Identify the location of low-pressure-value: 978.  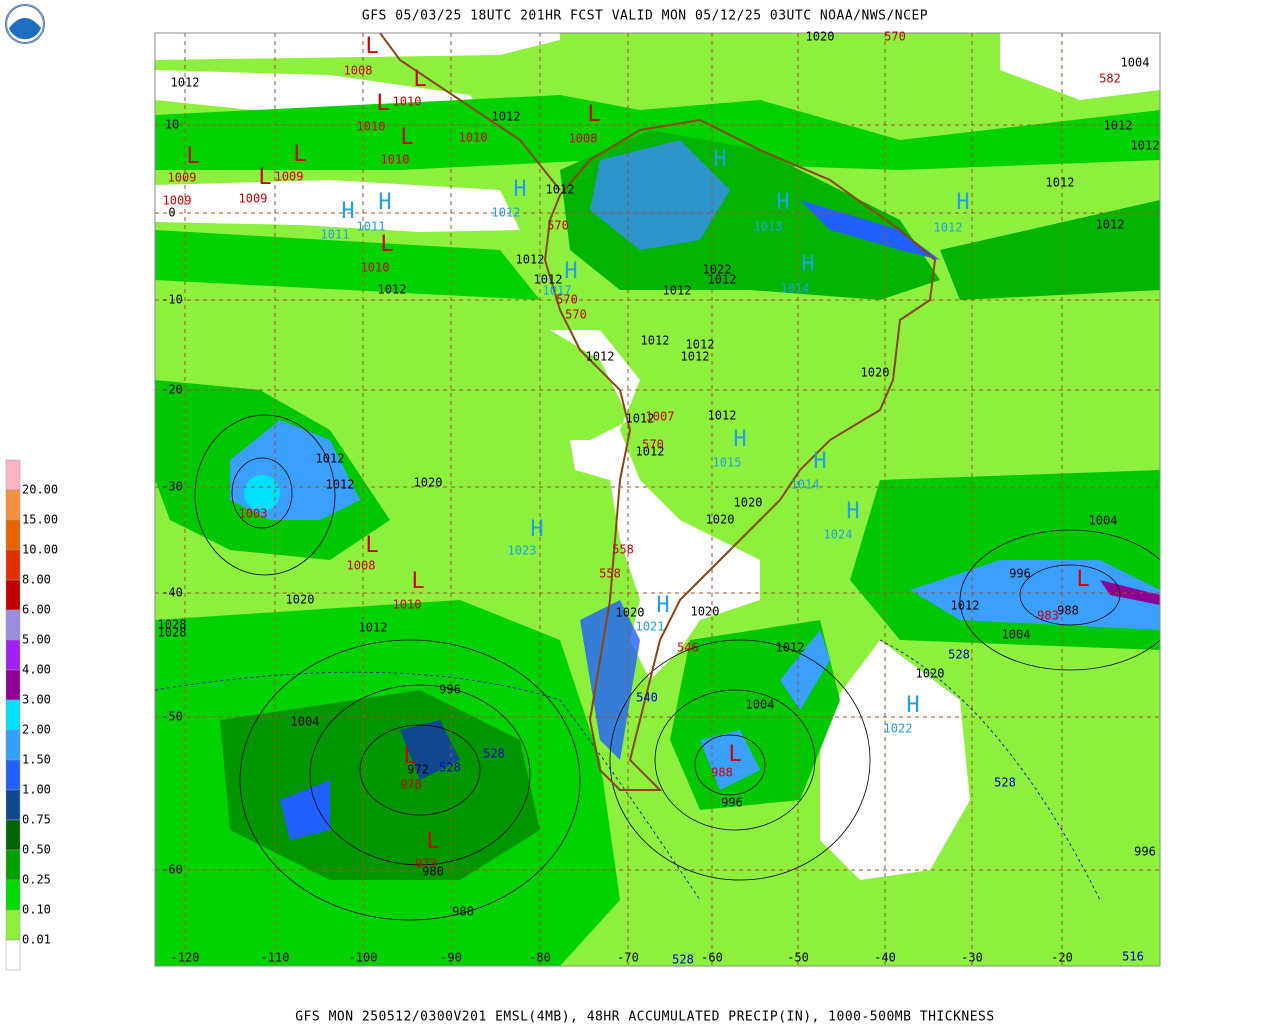
(411, 785).